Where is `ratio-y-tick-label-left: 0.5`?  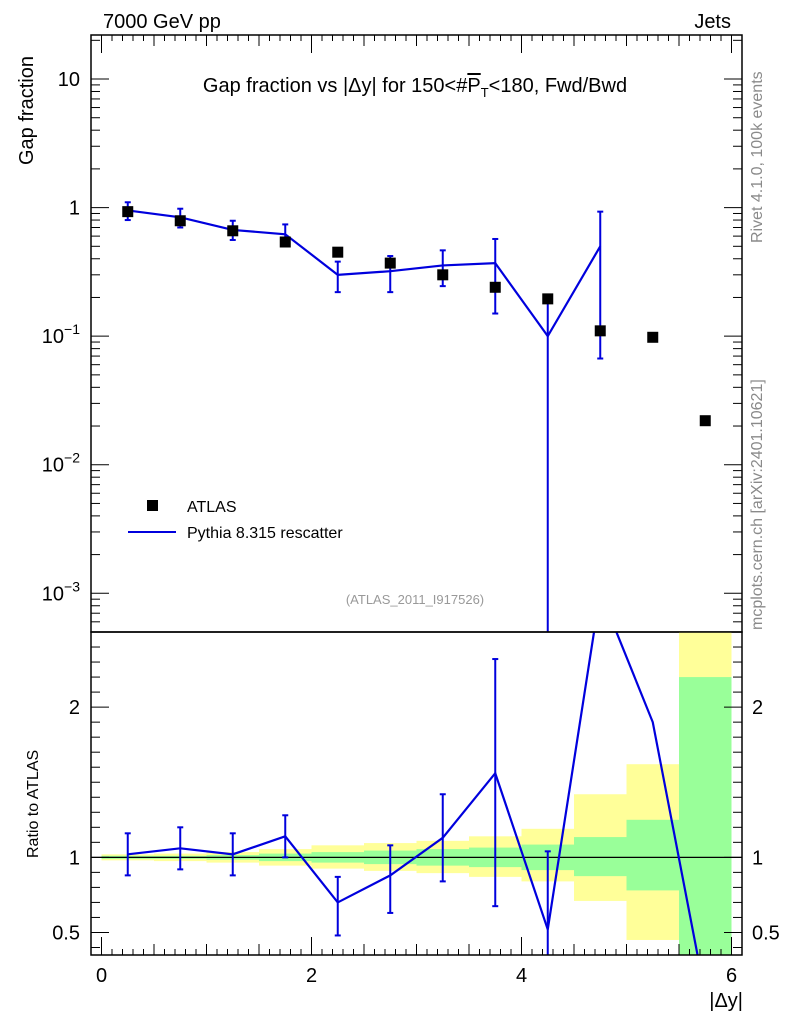
ratio-y-tick-label-left: 0.5 is located at coordinates (66, 933).